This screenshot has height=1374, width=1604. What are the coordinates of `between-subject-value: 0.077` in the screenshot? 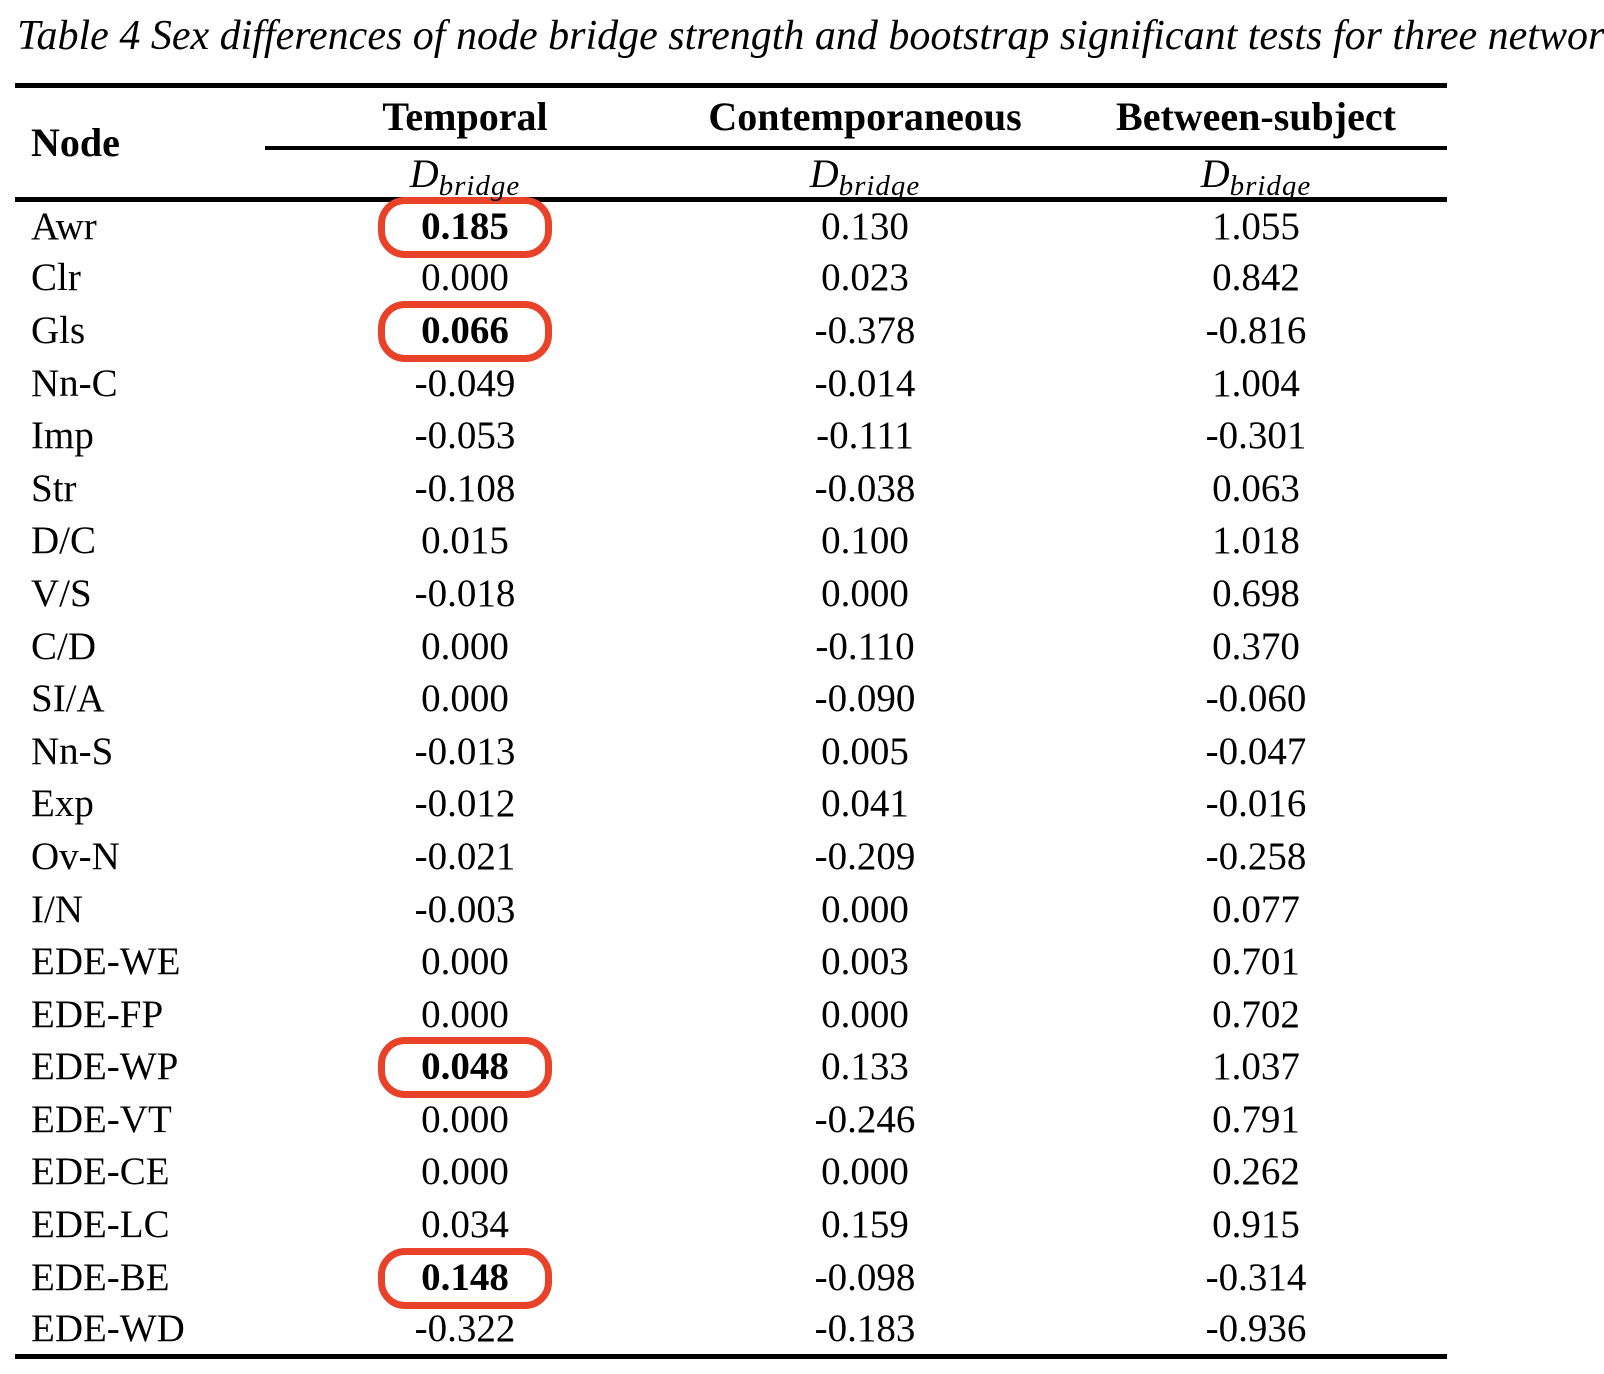 It's located at (1256, 909).